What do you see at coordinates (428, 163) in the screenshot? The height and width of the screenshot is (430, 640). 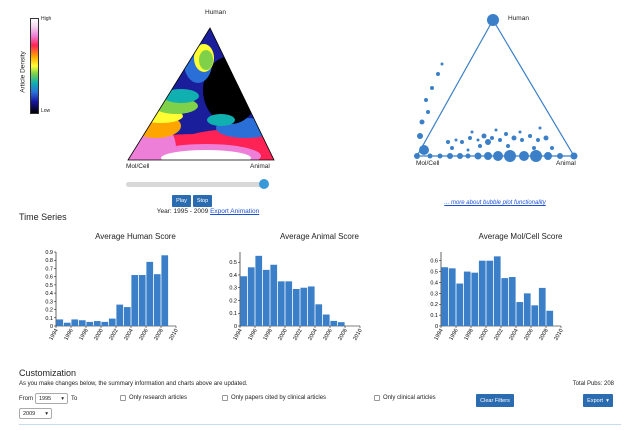 I see `bubble-molcell-label: Mol/Cell` at bounding box center [428, 163].